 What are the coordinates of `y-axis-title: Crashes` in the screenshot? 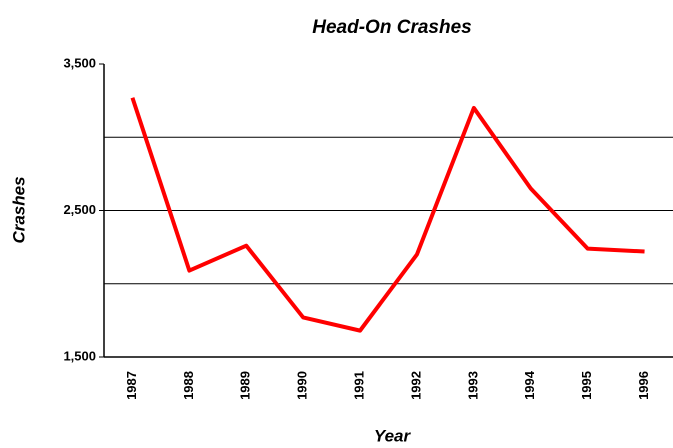 It's located at (18, 209).